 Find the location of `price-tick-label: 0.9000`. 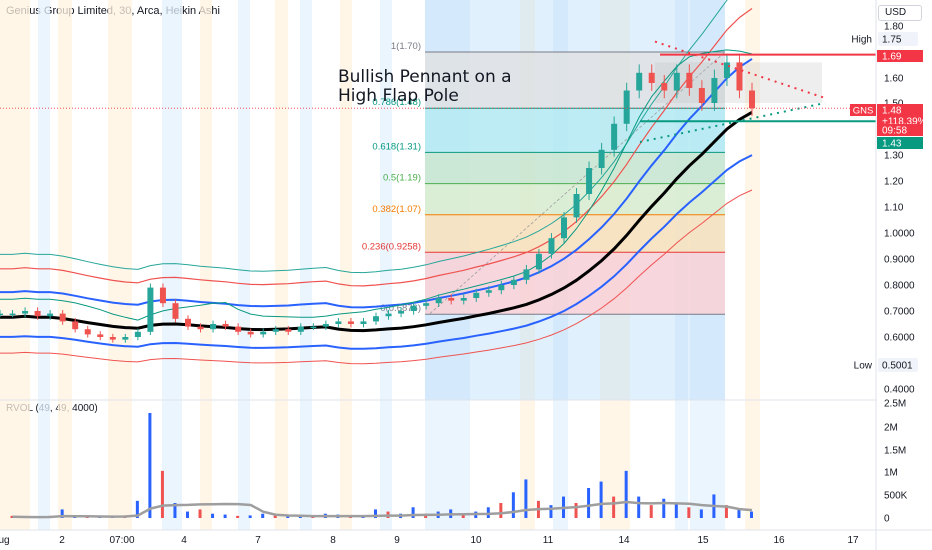

price-tick-label: 0.9000 is located at coordinates (899, 260).